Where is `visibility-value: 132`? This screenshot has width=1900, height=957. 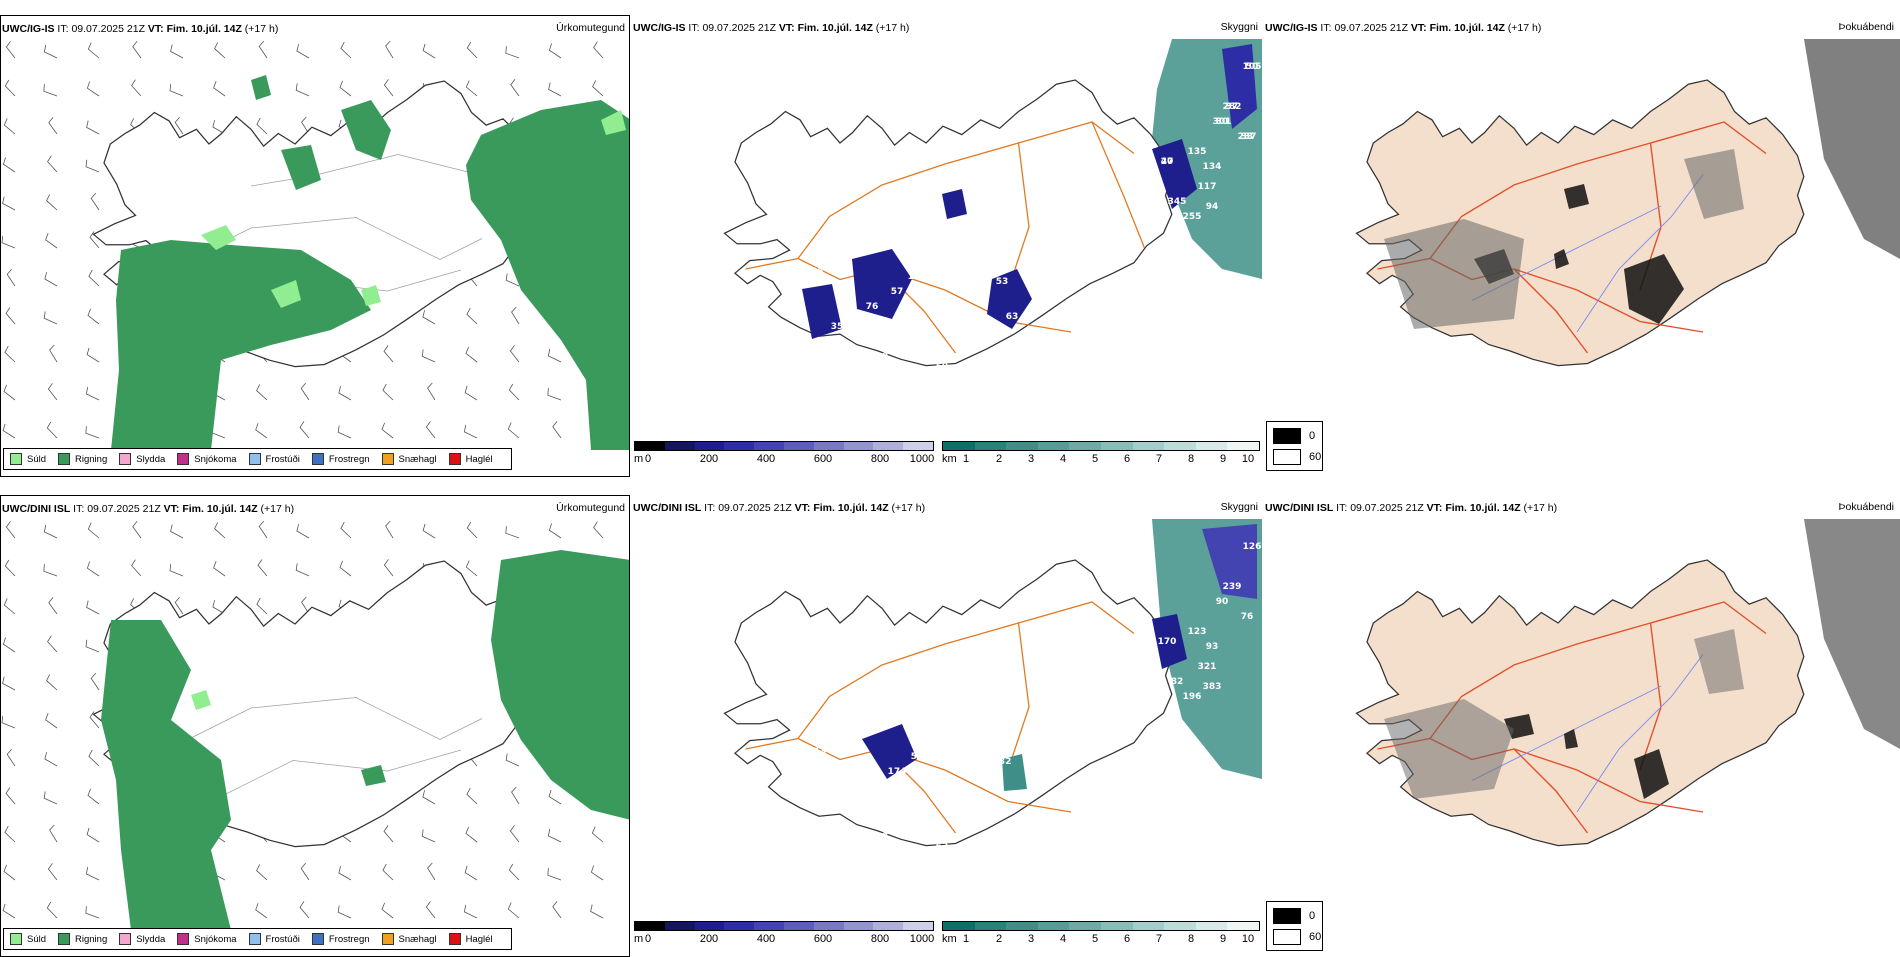 visibility-value: 132 is located at coordinates (1002, 762).